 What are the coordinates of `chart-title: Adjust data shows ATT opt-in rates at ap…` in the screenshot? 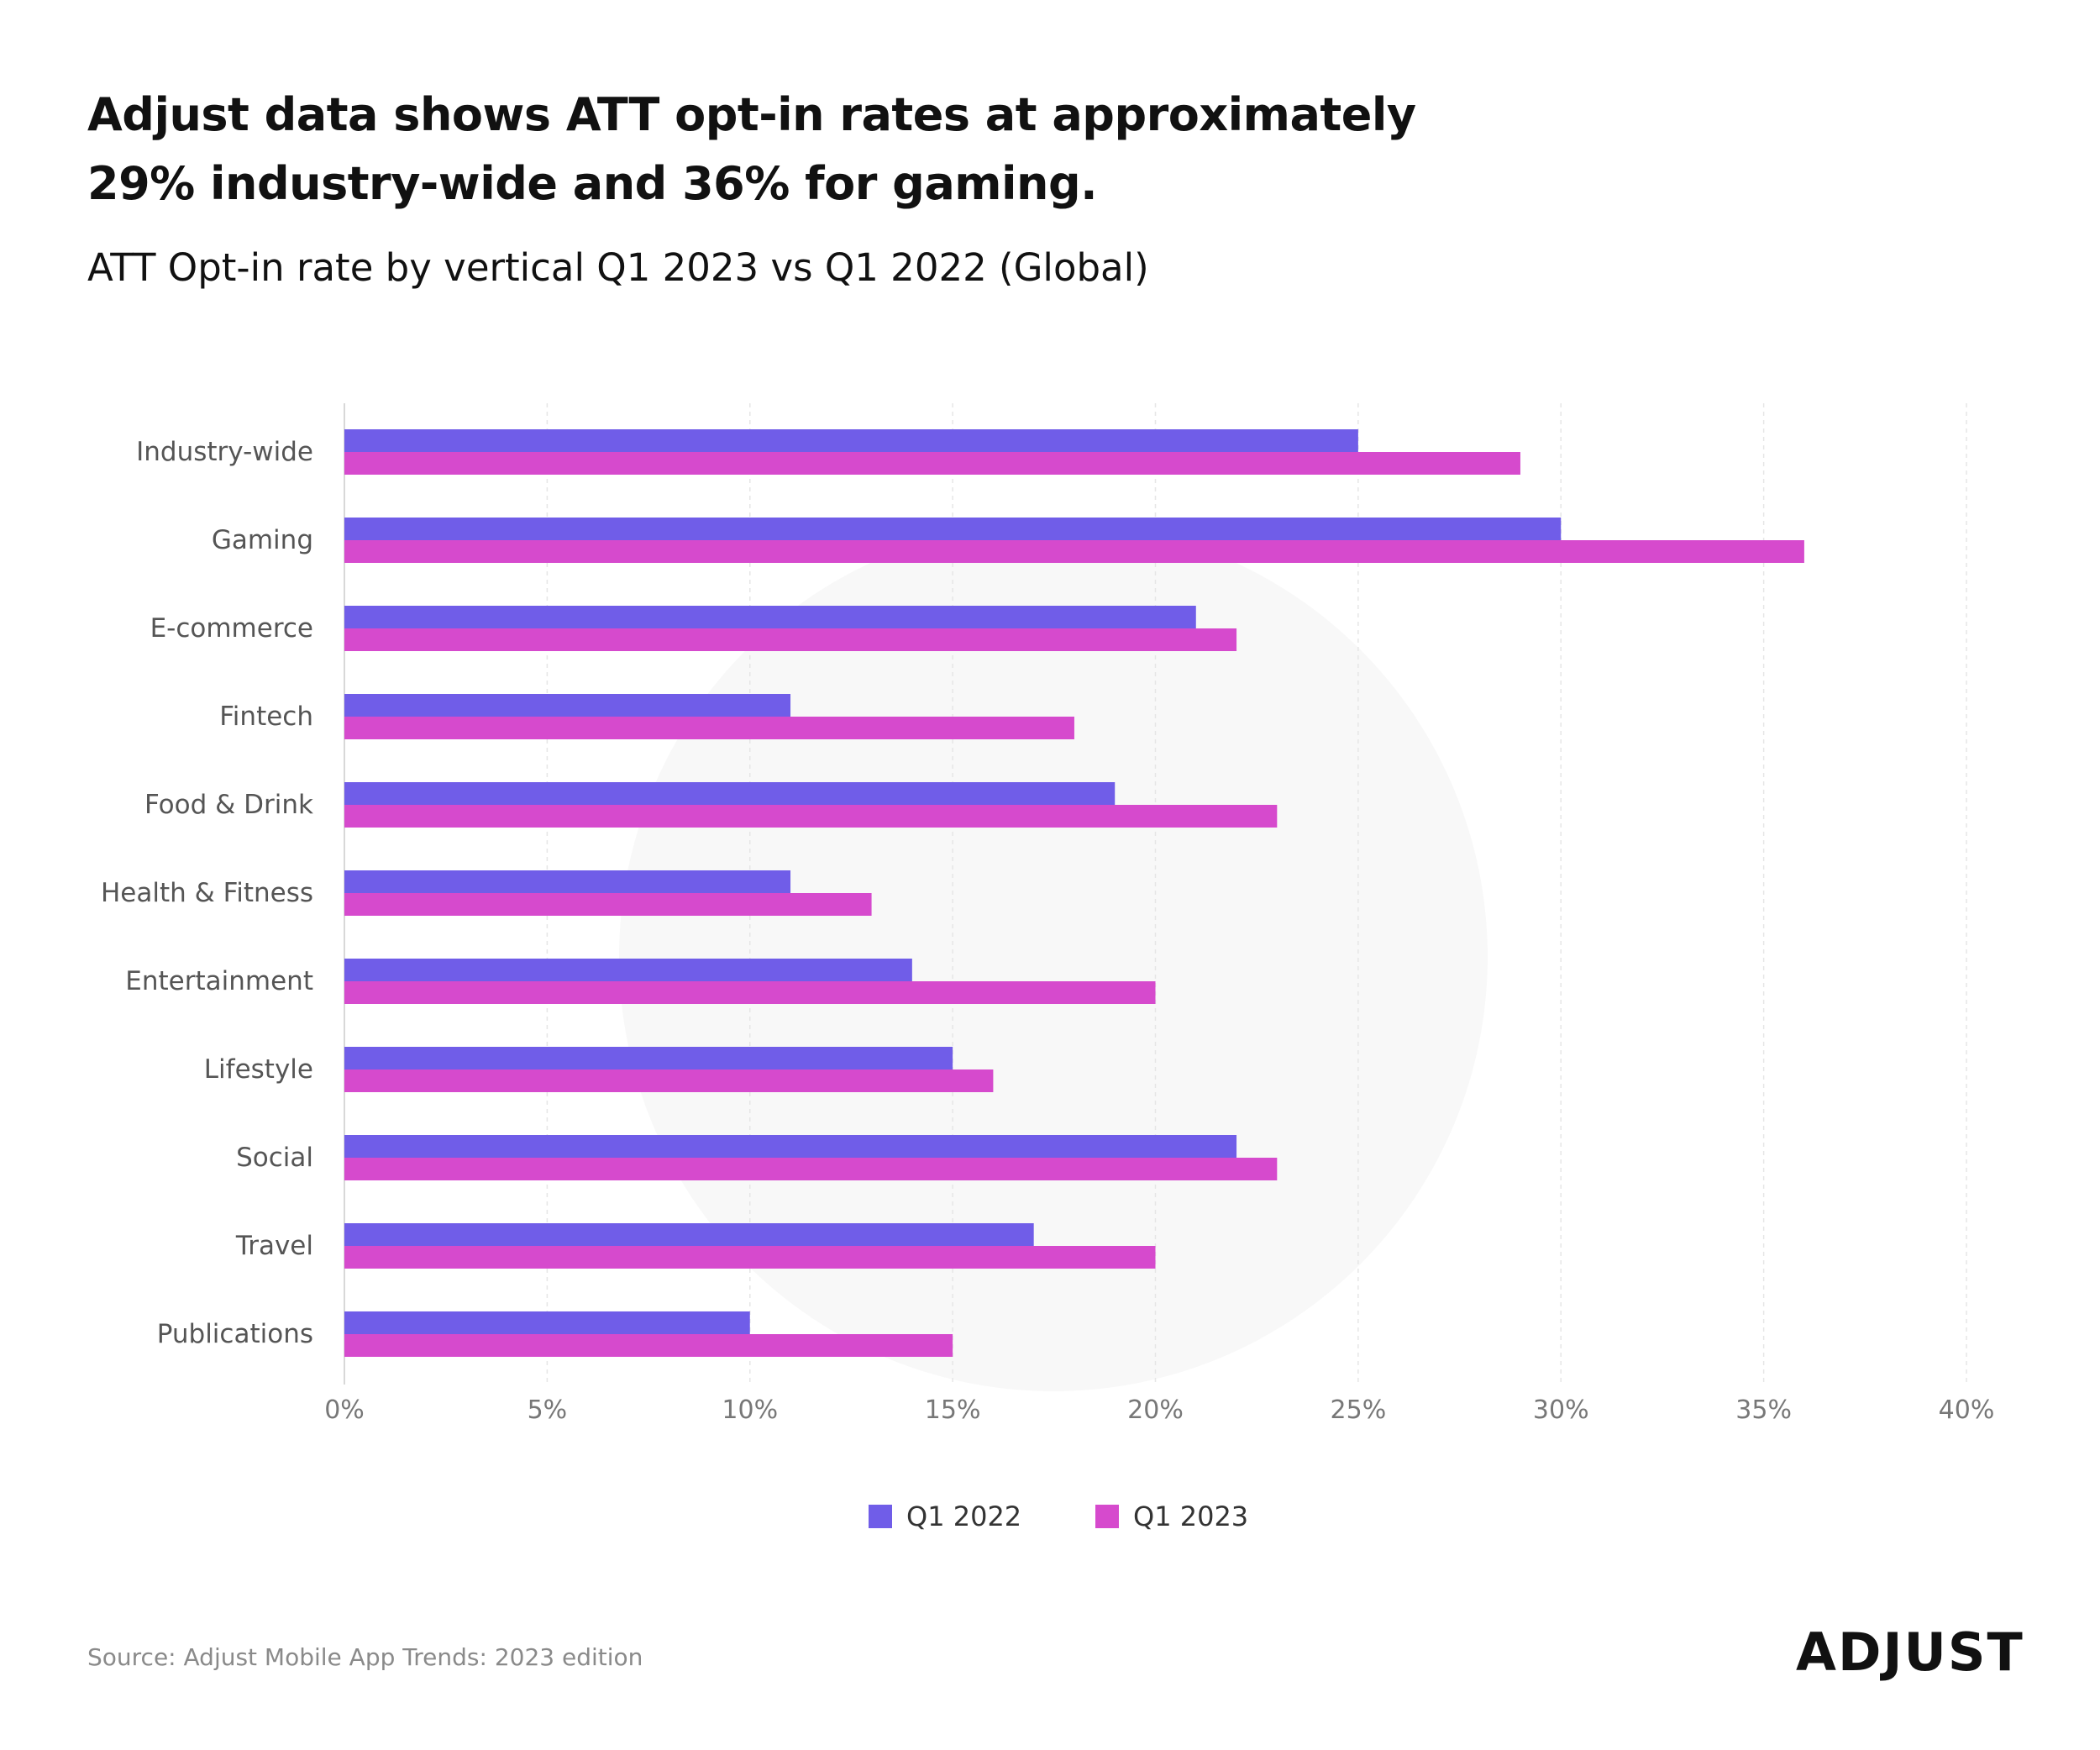 It's located at (751, 149).